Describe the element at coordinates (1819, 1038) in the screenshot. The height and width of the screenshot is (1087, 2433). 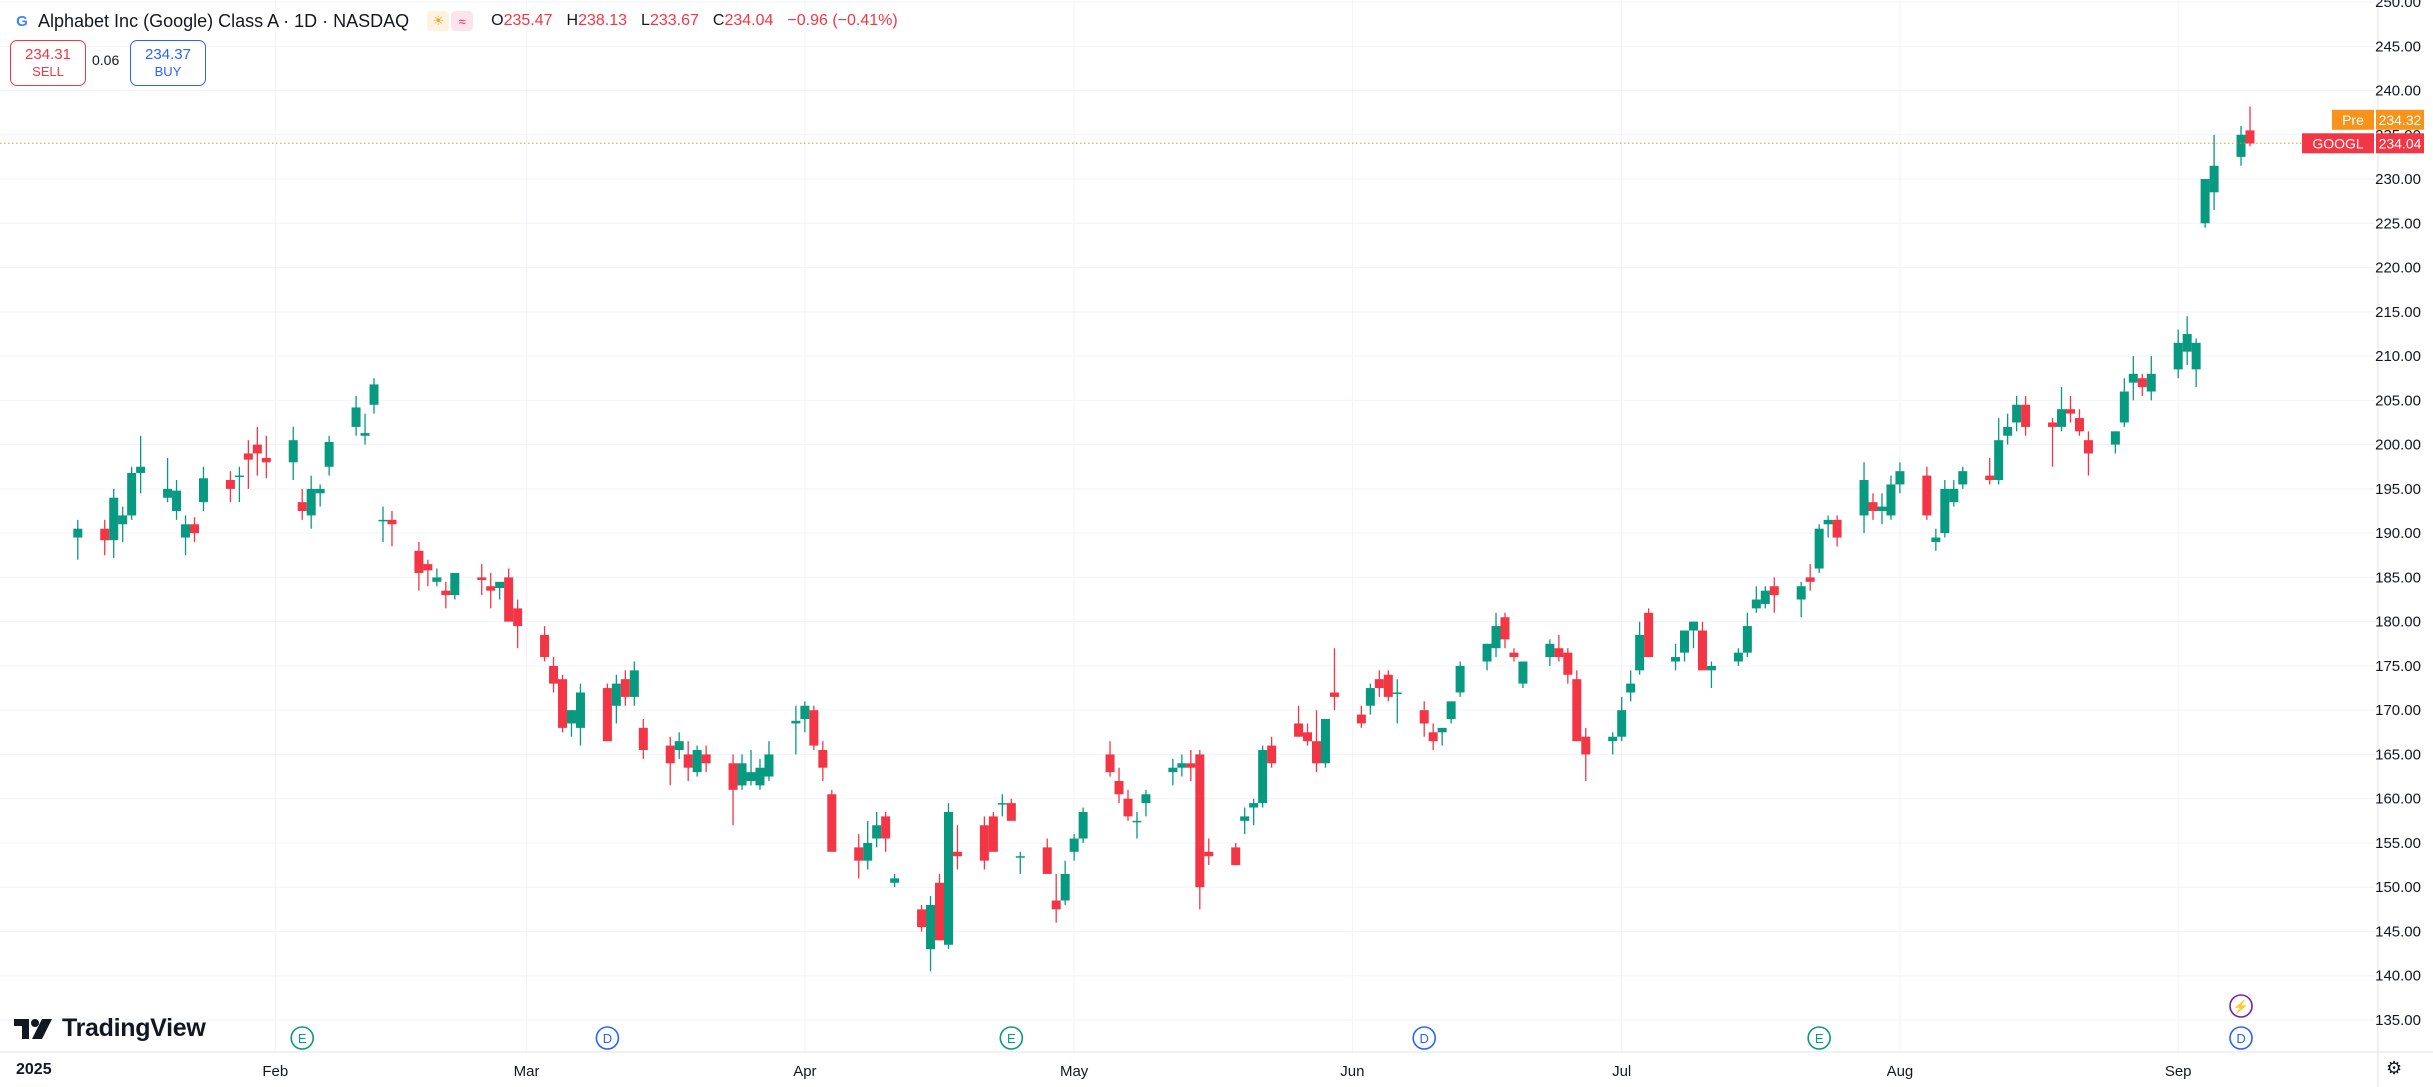
I see `earnings-event-marker` at that location.